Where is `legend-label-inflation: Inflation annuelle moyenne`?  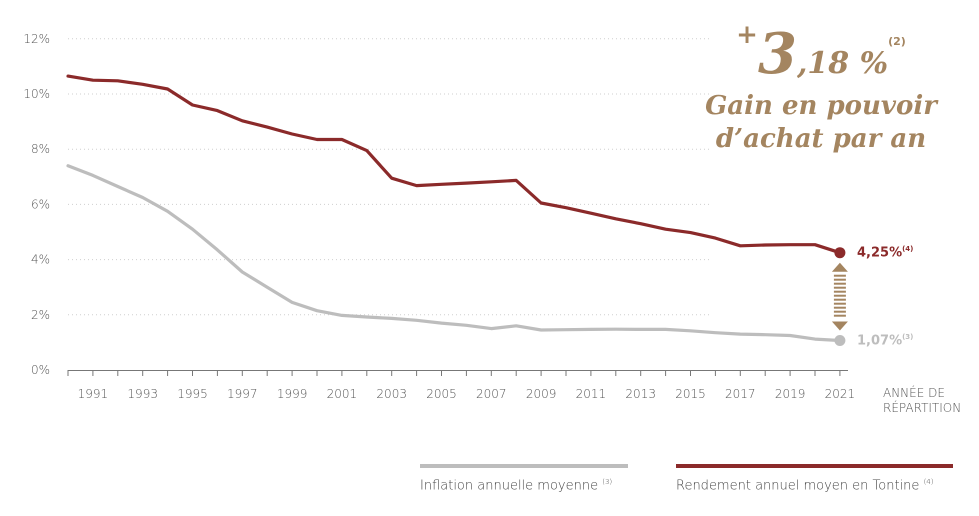
legend-label-inflation: Inflation annuelle moyenne is located at coordinates (509, 486).